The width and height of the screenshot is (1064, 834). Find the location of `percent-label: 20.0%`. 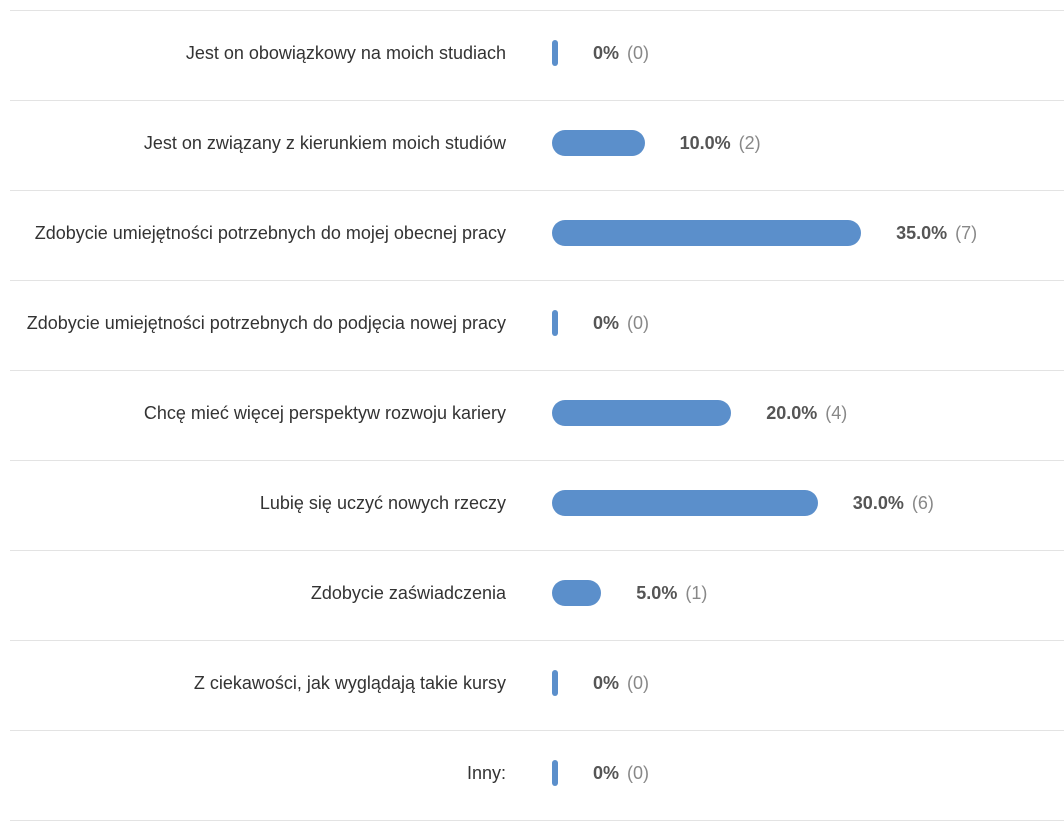

percent-label: 20.0% is located at coordinates (792, 412).